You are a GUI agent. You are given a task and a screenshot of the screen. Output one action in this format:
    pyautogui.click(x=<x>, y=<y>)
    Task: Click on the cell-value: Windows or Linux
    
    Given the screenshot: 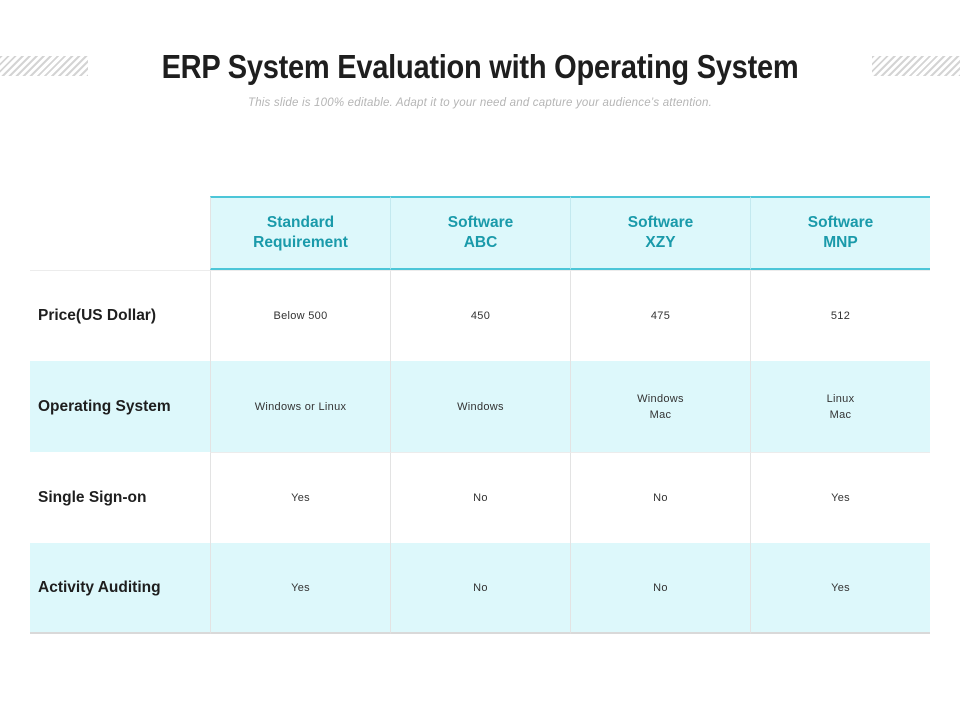 What is the action you would take?
    pyautogui.click(x=300, y=406)
    